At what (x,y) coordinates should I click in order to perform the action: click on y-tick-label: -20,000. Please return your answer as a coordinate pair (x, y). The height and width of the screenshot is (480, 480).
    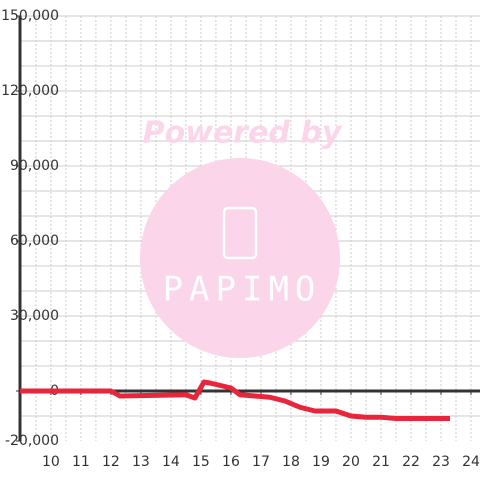
    Looking at the image, I should click on (32, 441).